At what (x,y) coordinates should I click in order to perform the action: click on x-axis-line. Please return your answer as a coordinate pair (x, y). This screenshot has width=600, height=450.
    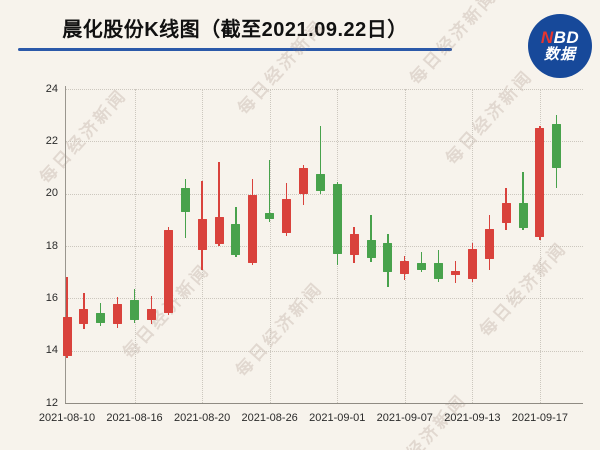
    Looking at the image, I should click on (324, 403).